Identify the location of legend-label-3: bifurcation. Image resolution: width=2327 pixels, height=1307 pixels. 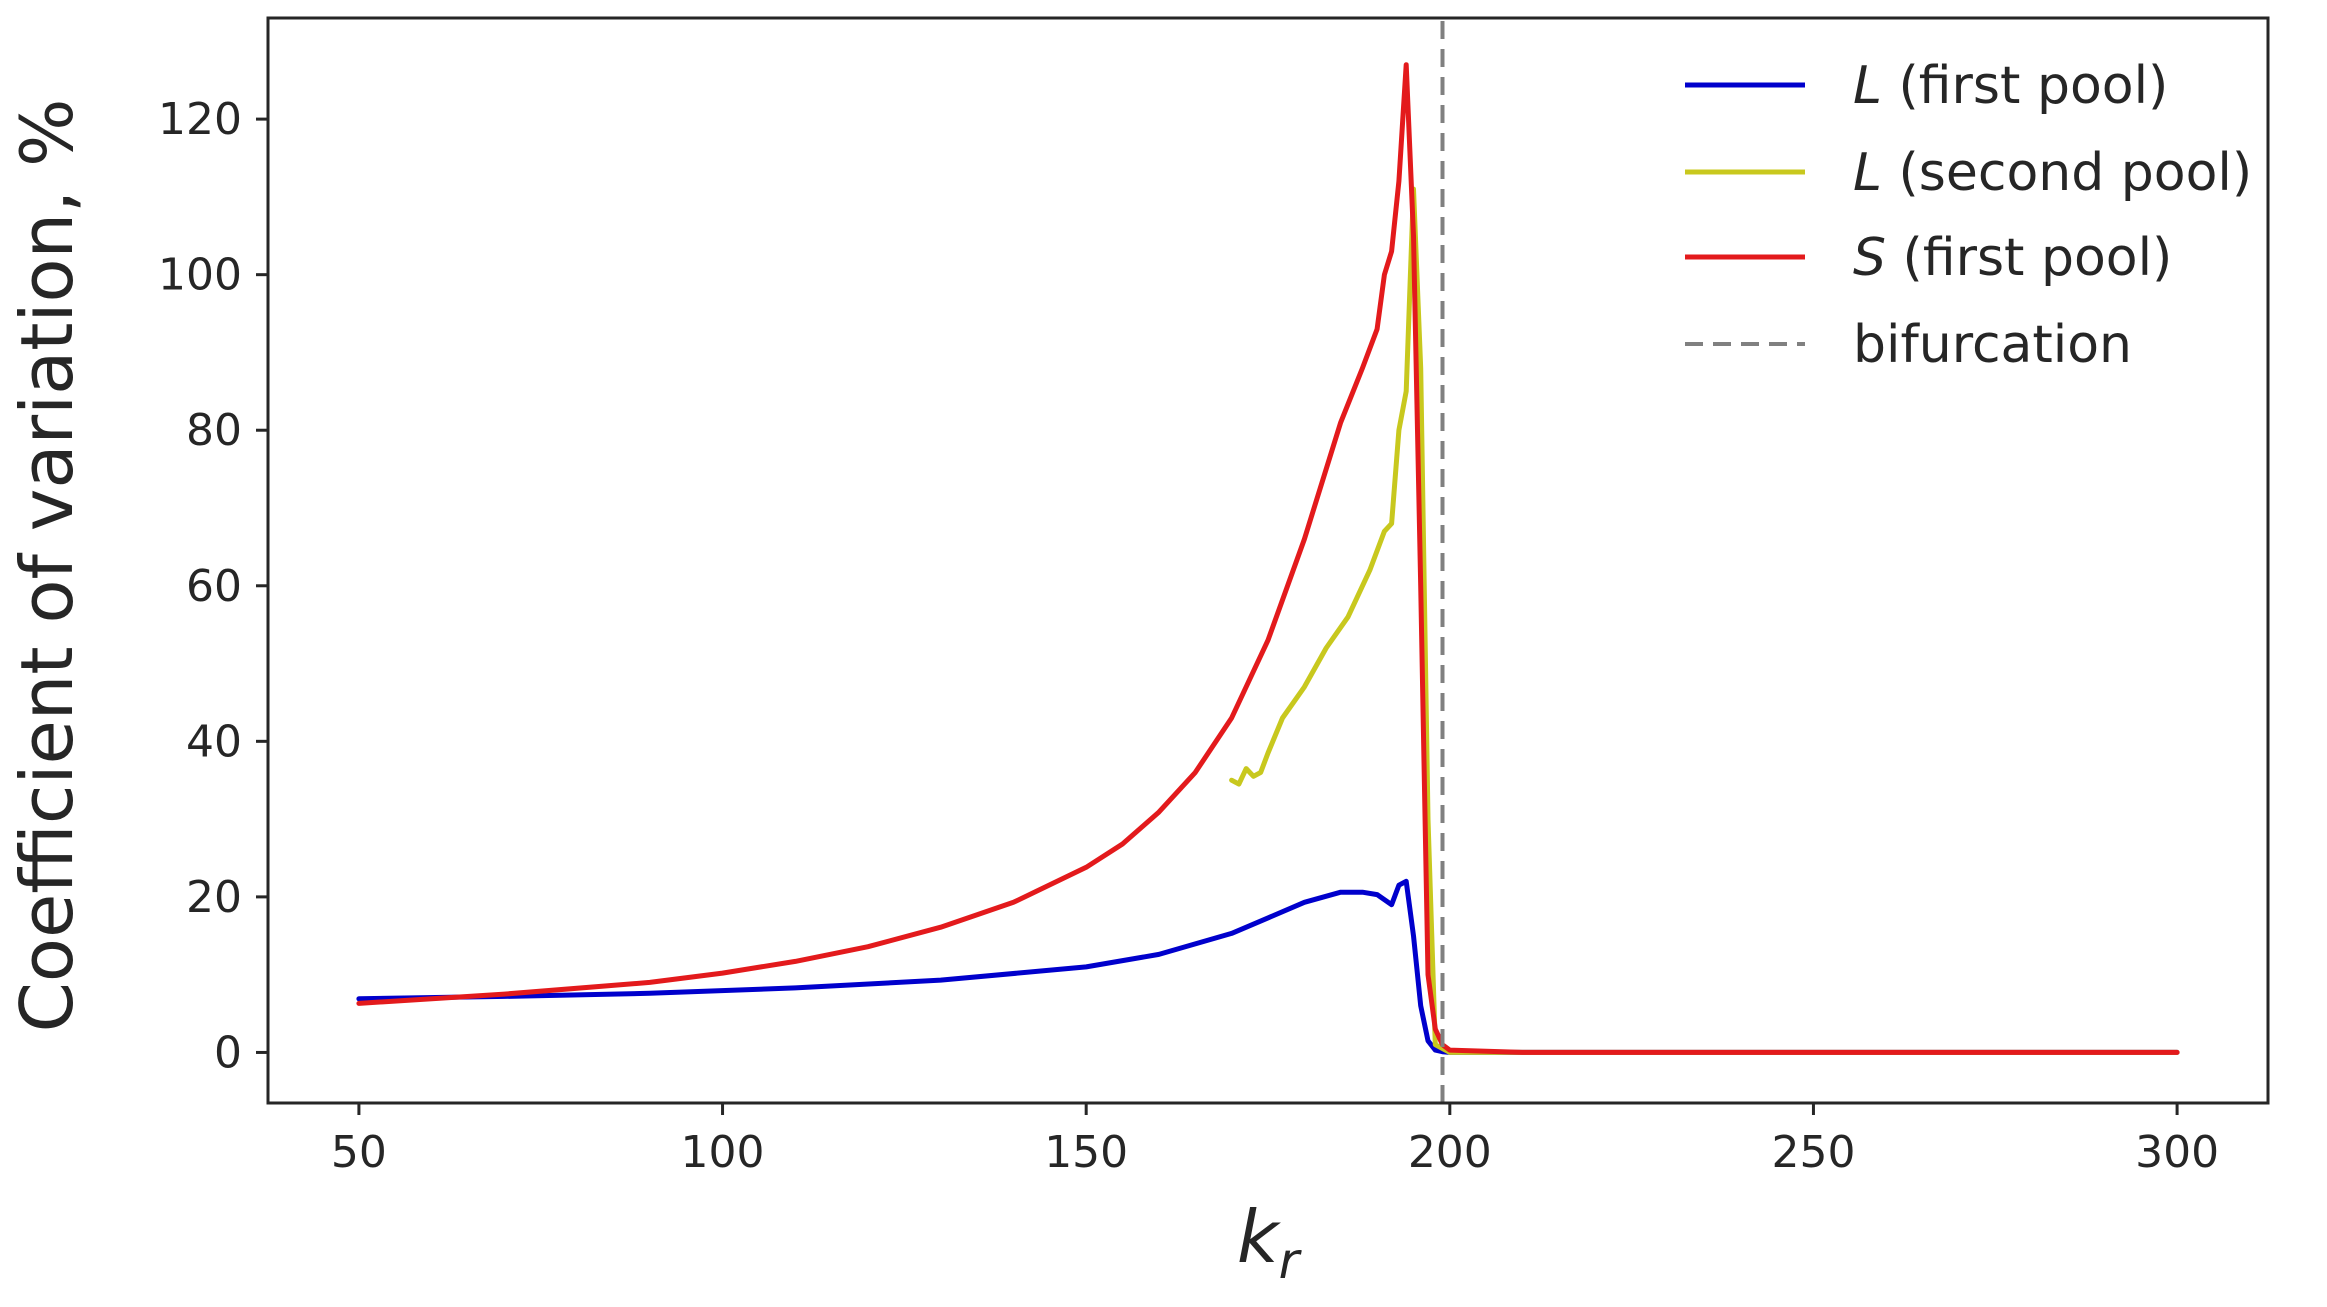
(1992, 345).